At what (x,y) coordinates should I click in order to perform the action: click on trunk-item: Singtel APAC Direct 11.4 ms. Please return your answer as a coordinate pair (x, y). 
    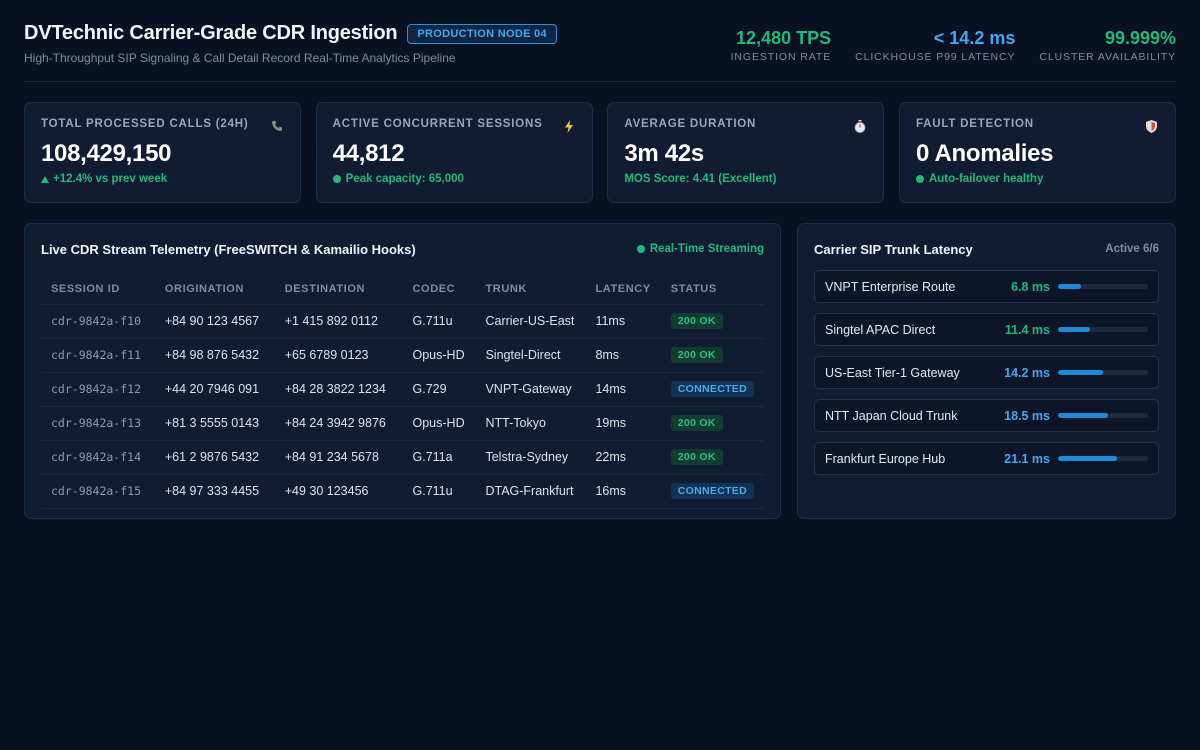
    Looking at the image, I should click on (986, 329).